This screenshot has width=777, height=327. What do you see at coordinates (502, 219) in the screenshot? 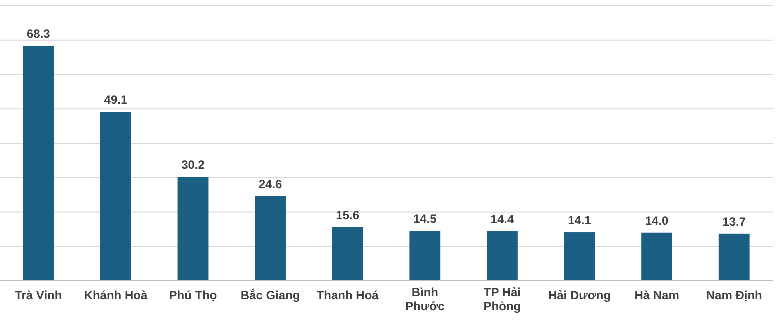
I see `data-label: 14.4` at bounding box center [502, 219].